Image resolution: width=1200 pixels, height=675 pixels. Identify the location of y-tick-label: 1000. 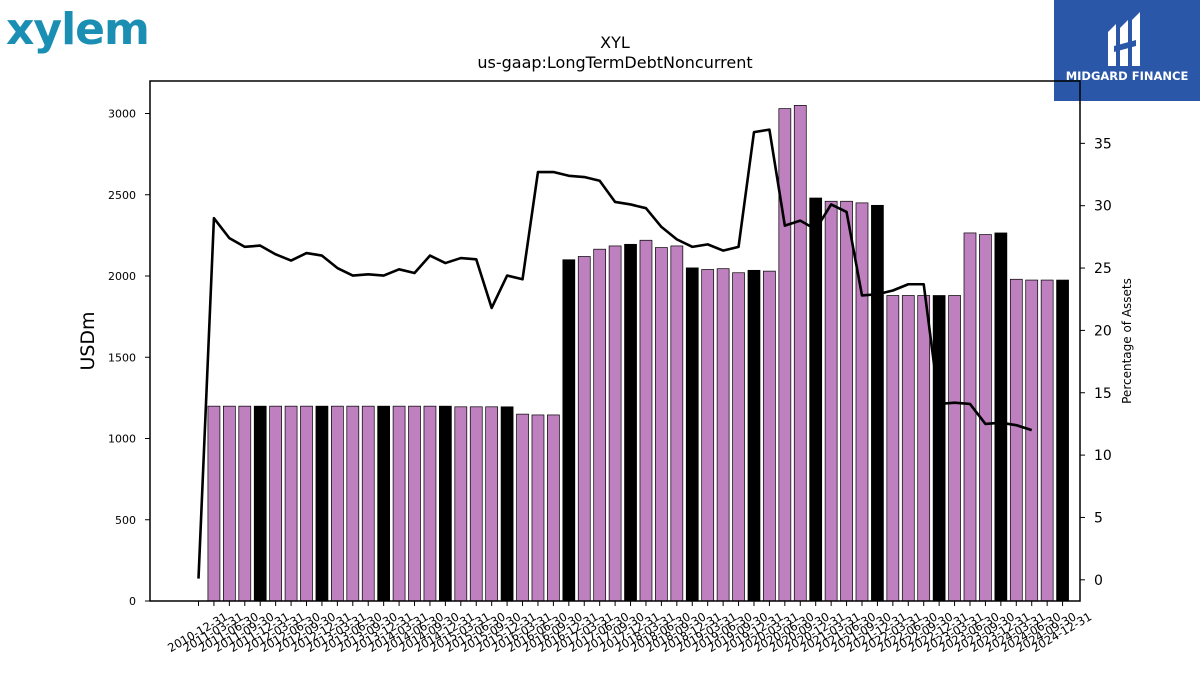
(122, 439).